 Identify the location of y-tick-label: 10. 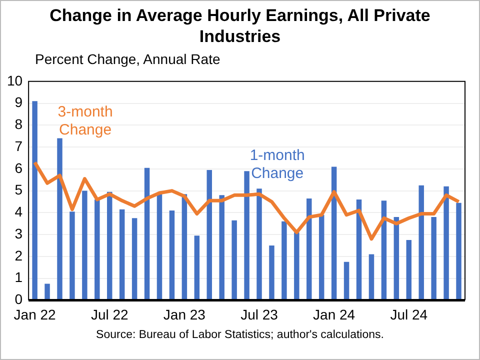
(14, 80).